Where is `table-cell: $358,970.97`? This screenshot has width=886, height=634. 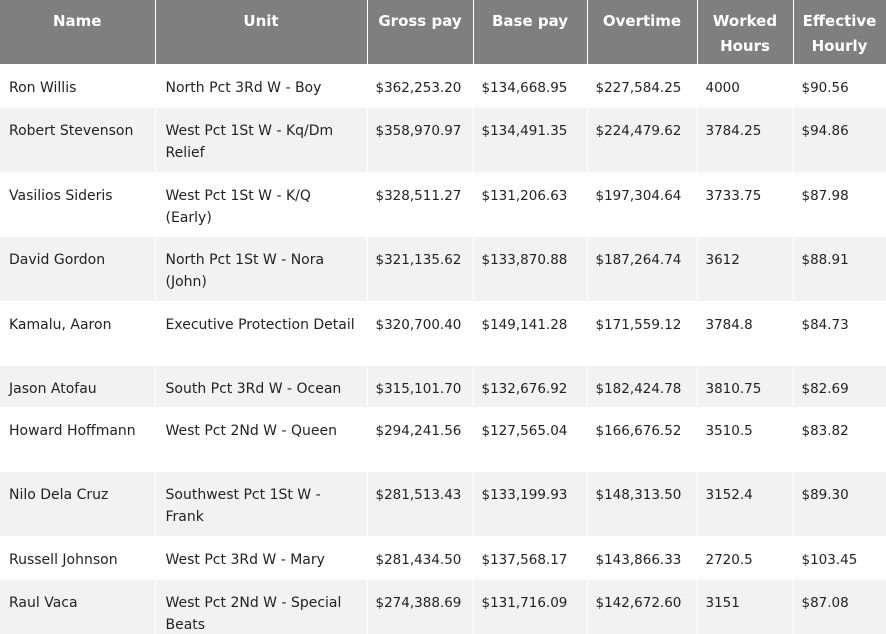
table-cell: $358,970.97 is located at coordinates (420, 140).